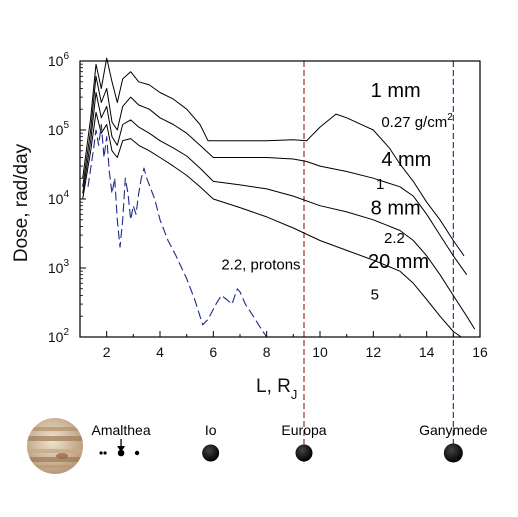 This screenshot has height=517, width=518. I want to click on x-axis: 2 4 6 8 10 12 14 16, so click(283, 345).